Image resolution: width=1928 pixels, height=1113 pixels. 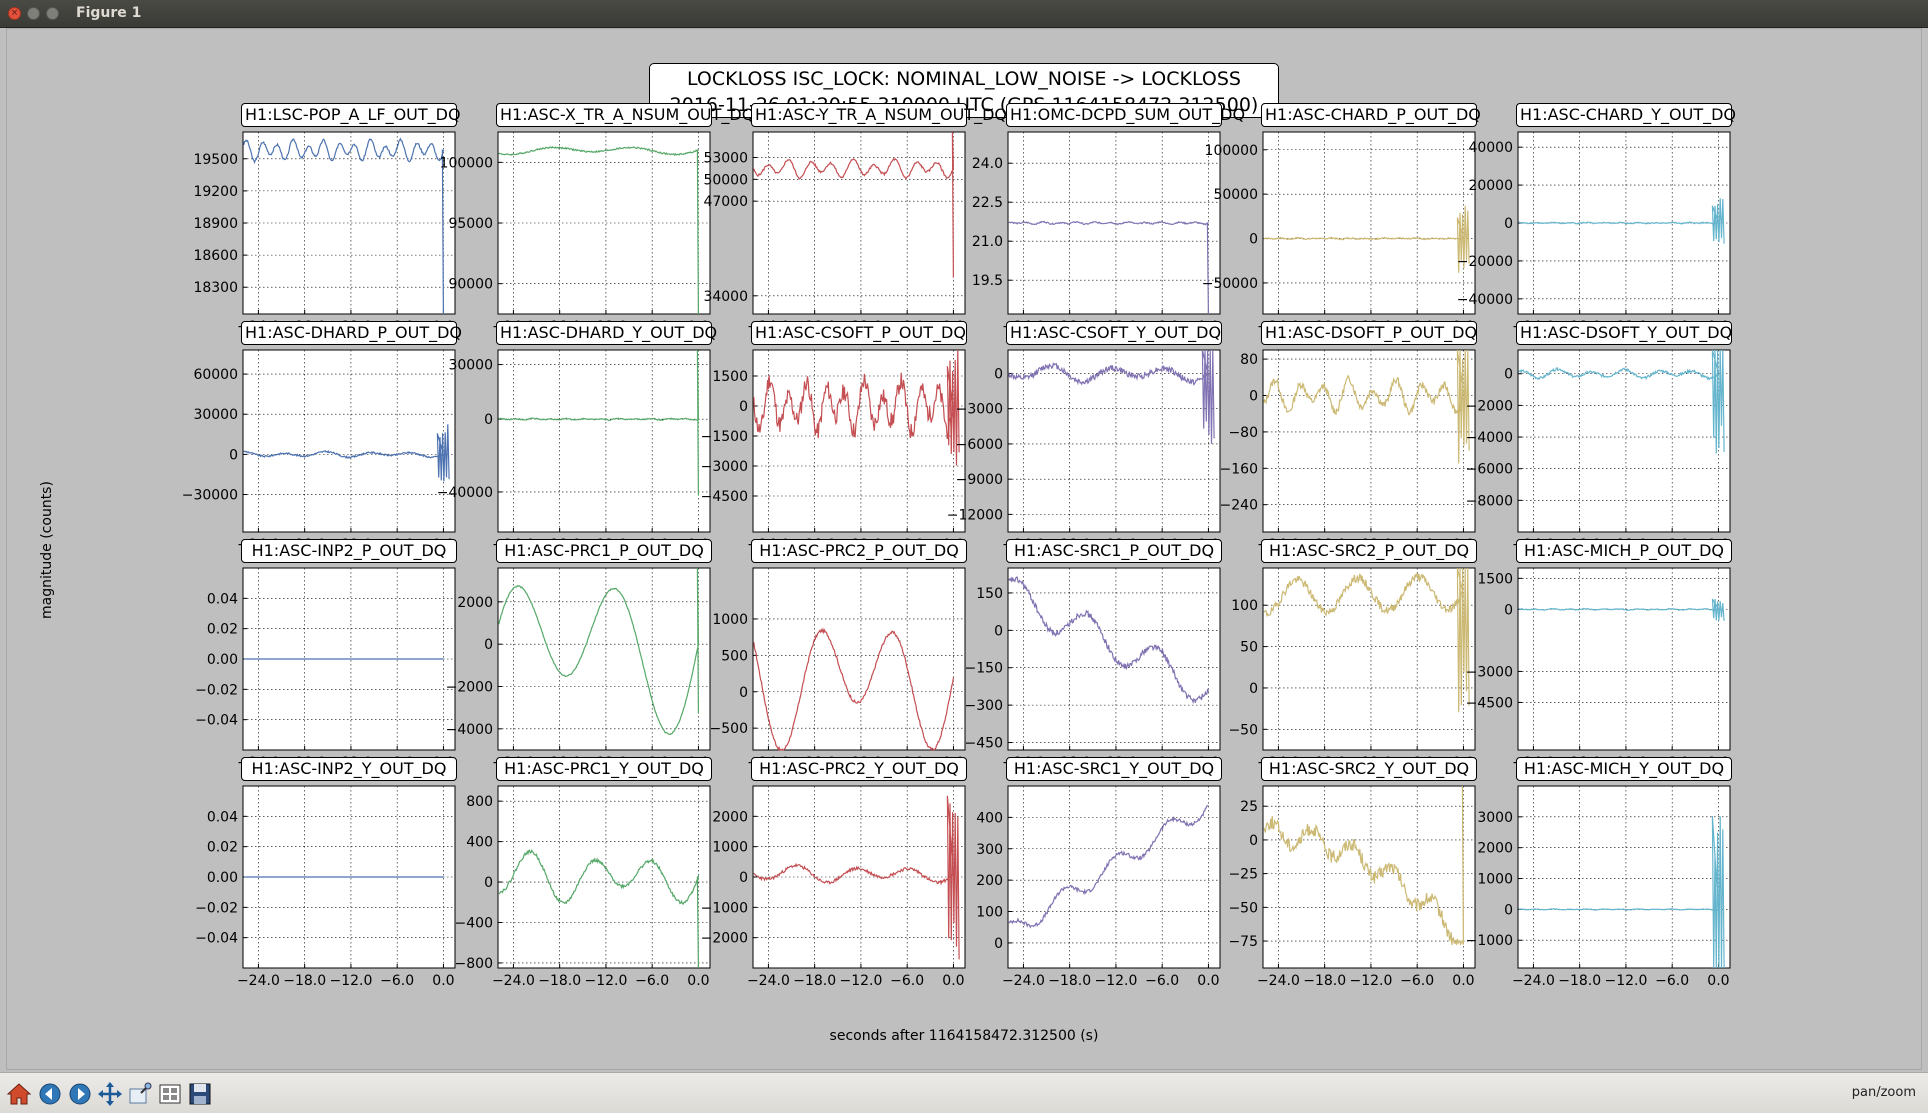 What do you see at coordinates (215, 160) in the screenshot?
I see `y-tick-label: 19500` at bounding box center [215, 160].